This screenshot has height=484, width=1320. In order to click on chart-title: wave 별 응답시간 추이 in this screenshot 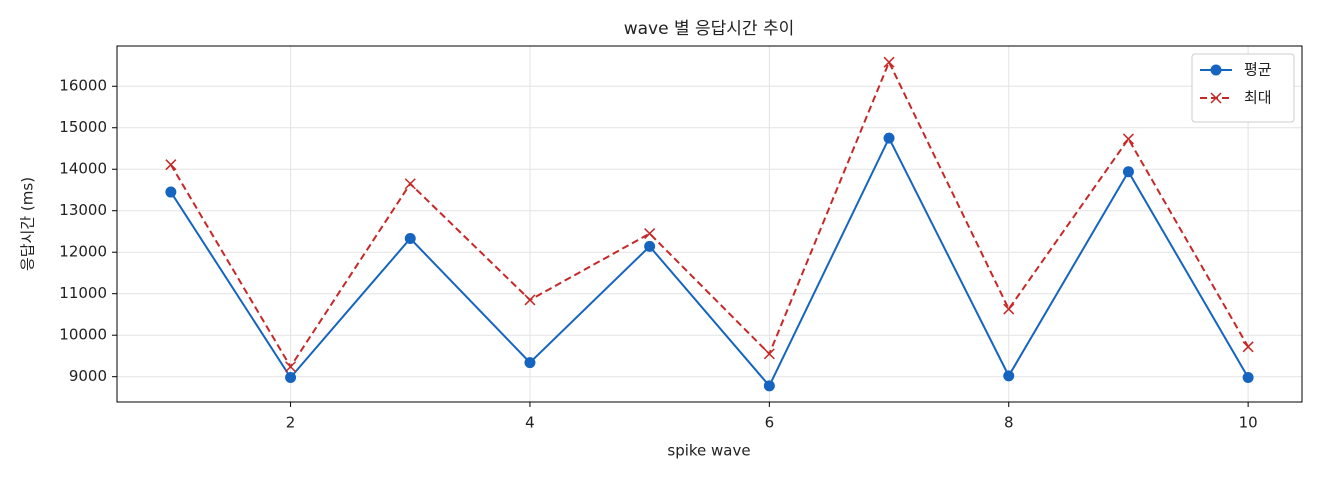, I will do `click(709, 29)`.